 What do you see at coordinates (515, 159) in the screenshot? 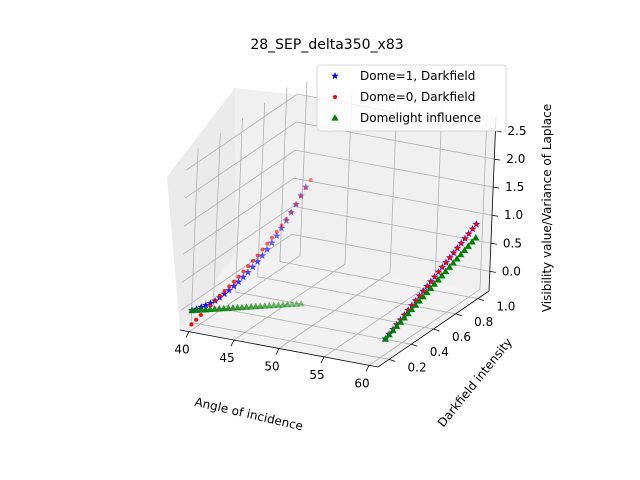
I see `z-tick-label: 2.0` at bounding box center [515, 159].